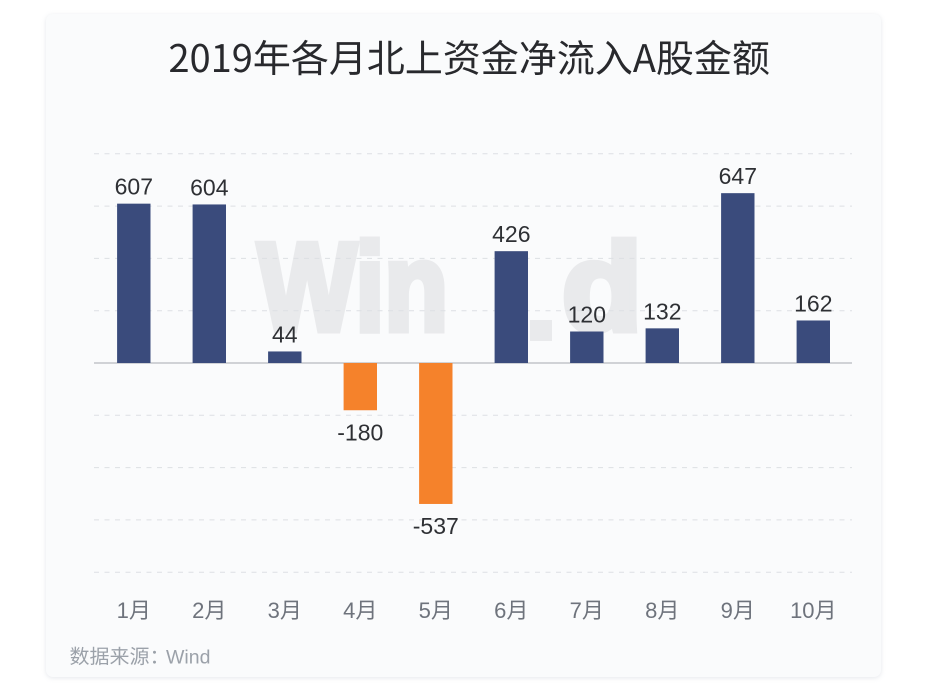 Image resolution: width=927 pixels, height=699 pixels. I want to click on svg-text: -180, so click(360, 432).